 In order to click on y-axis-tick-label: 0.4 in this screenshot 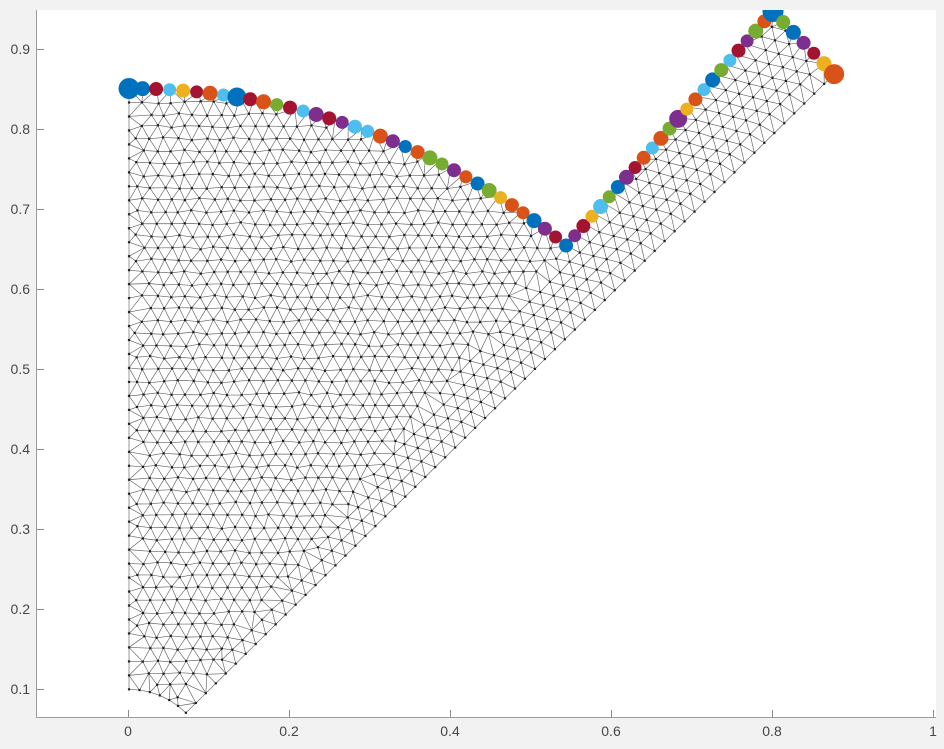, I will do `click(20, 449)`.